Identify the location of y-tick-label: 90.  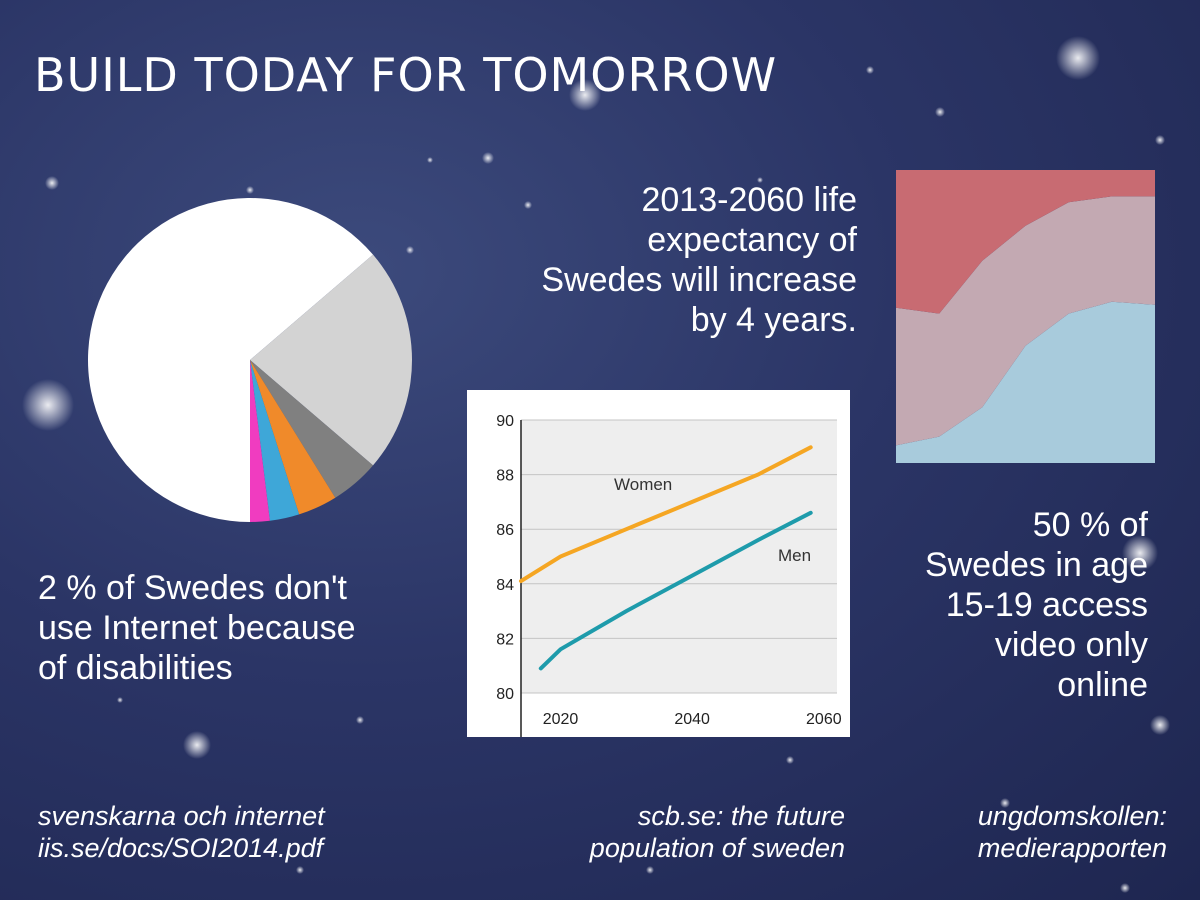
(505, 421).